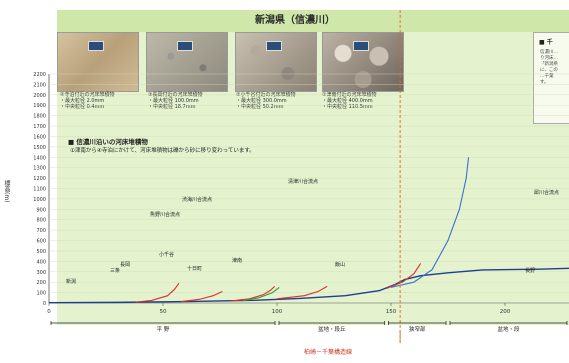  What do you see at coordinates (95, 107) in the screenshot?
I see `caption-mid-value: 0.4mm` at bounding box center [95, 107].